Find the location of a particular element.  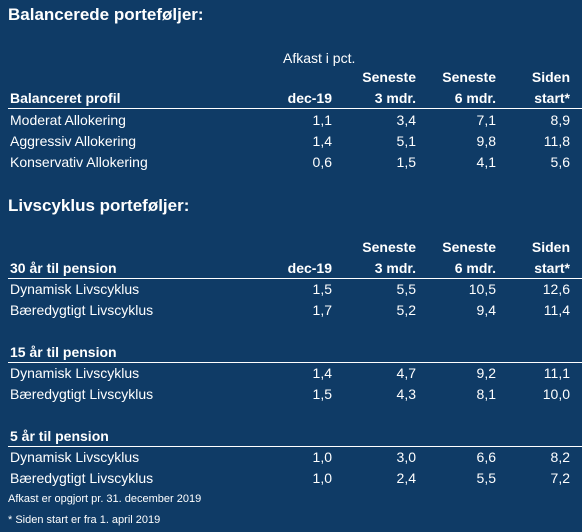

cell-value: 11,4 is located at coordinates (556, 310).